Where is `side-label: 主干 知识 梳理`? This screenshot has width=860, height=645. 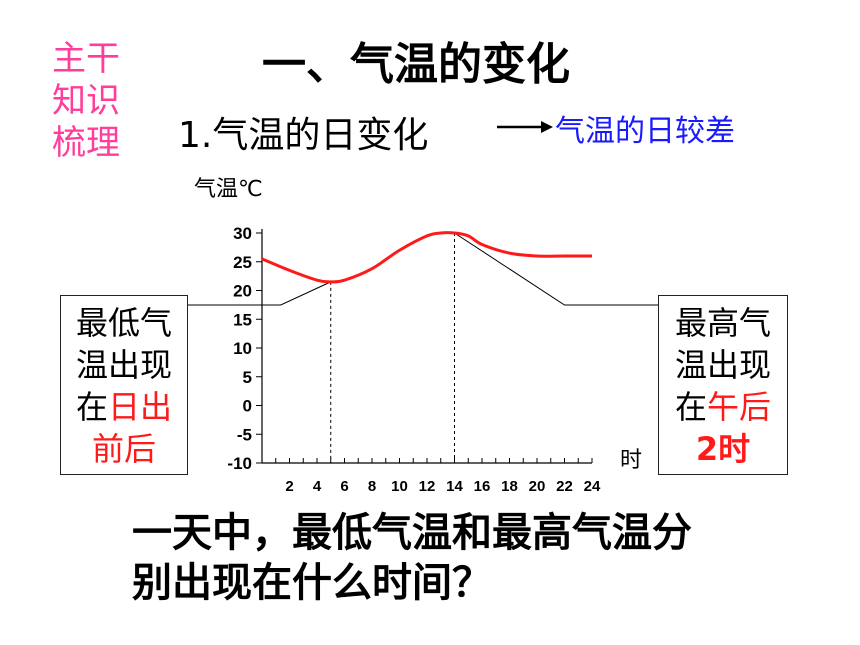
side-label: 主干 知识 梳理 is located at coordinates (92, 101).